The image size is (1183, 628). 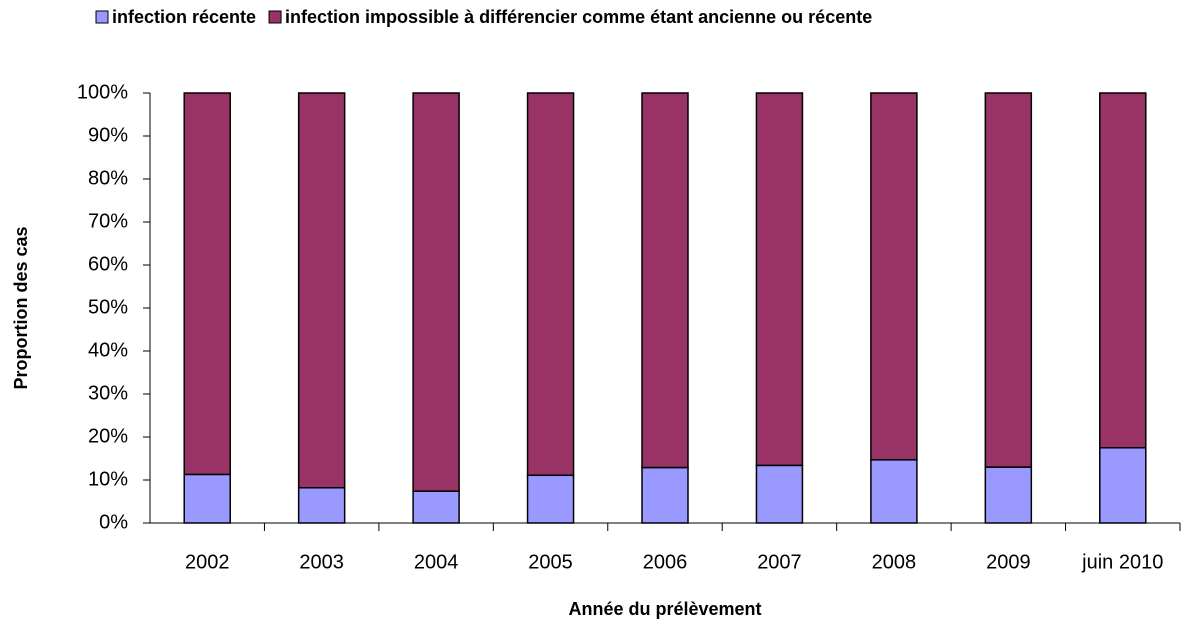 What do you see at coordinates (550, 562) in the screenshot?
I see `x-tick-label: 2005` at bounding box center [550, 562].